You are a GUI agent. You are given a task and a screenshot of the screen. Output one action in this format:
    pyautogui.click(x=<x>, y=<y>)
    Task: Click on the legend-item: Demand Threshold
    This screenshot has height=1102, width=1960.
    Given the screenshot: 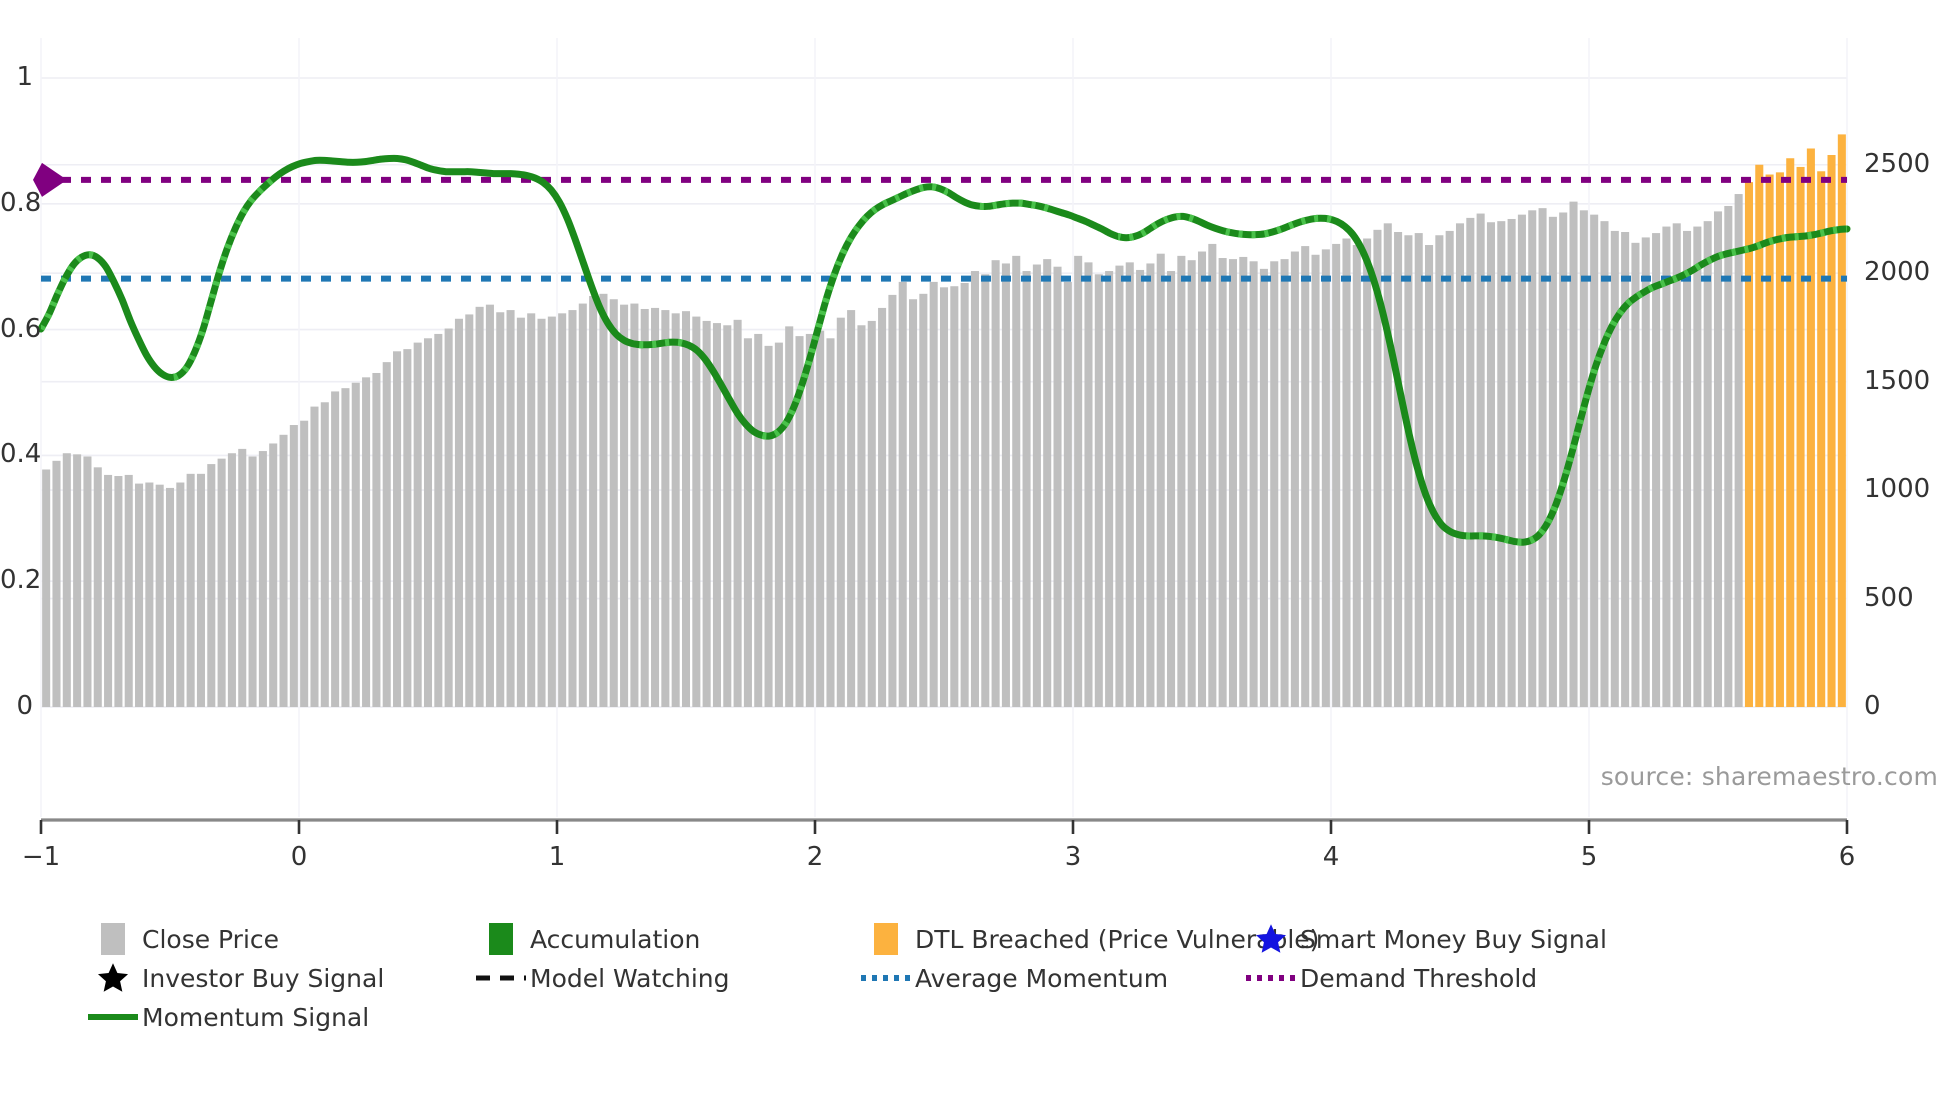 What is the action you would take?
    pyautogui.click(x=1442, y=978)
    